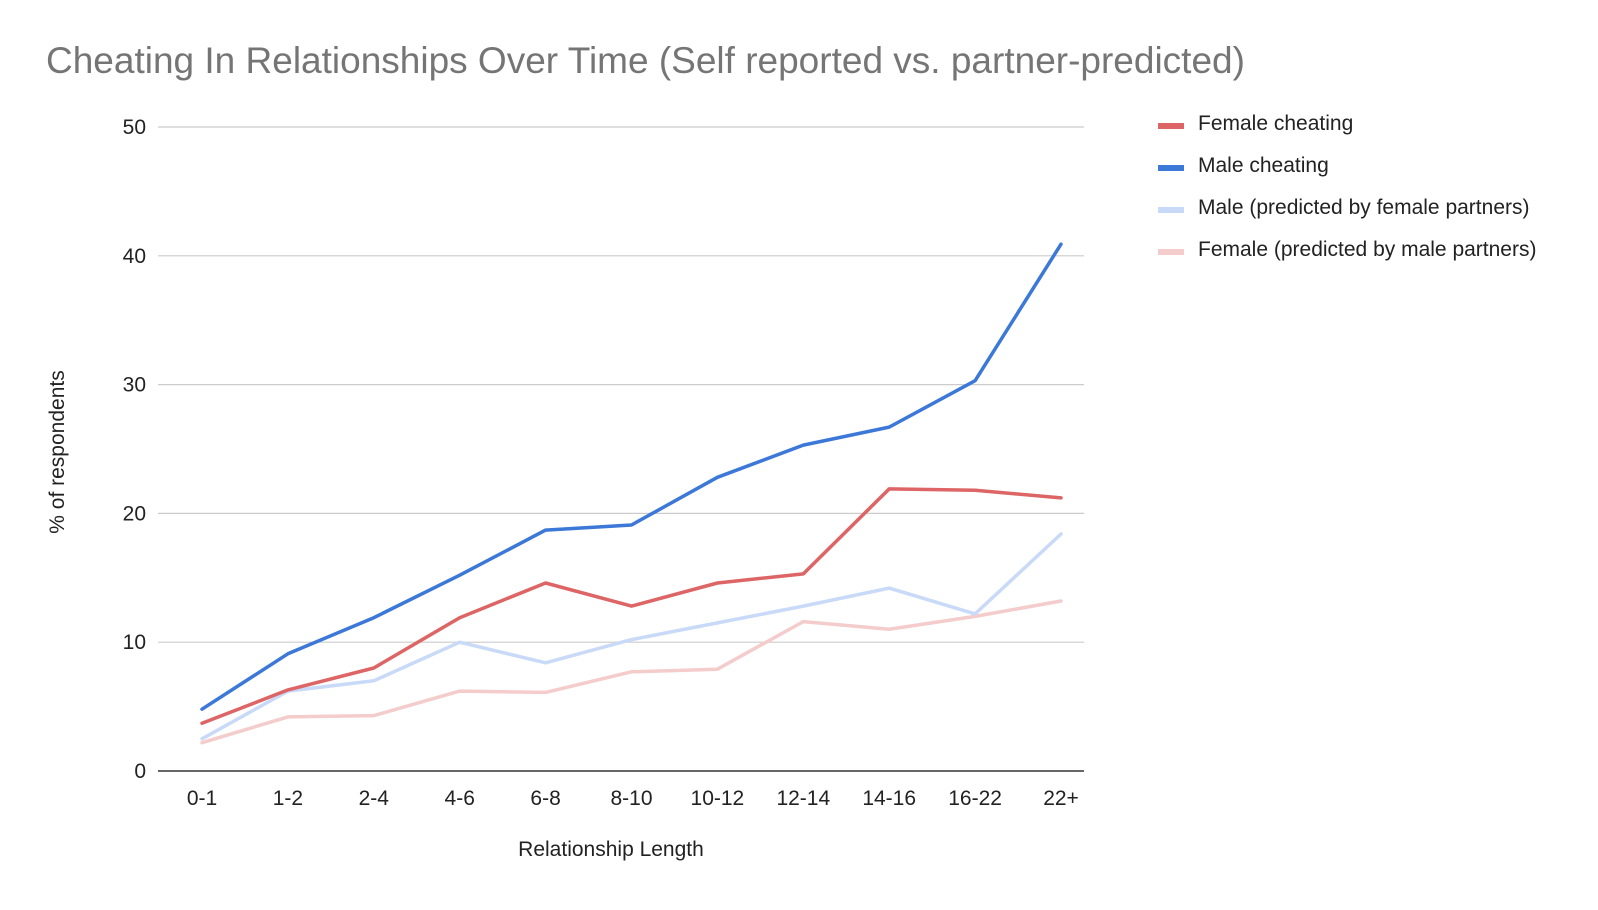 Image resolution: width=1598 pixels, height=910 pixels. Describe the element at coordinates (57, 451) in the screenshot. I see `y-axis-title: % of respondents` at that location.